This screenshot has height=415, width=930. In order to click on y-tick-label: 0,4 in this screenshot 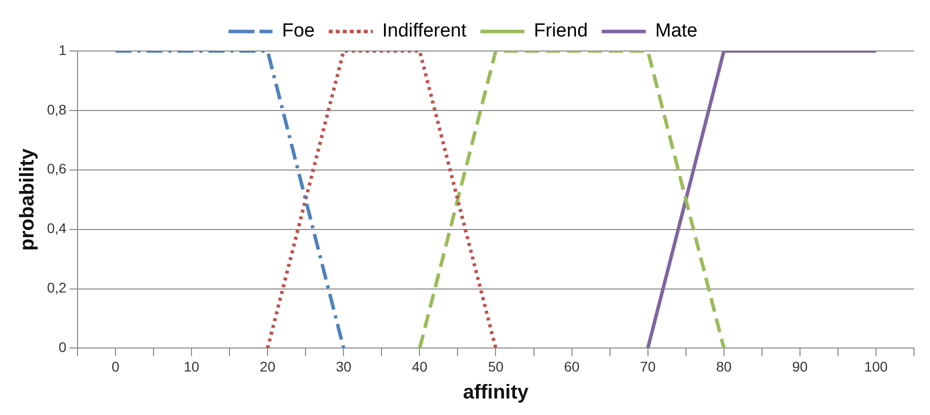, I will do `click(56, 228)`.